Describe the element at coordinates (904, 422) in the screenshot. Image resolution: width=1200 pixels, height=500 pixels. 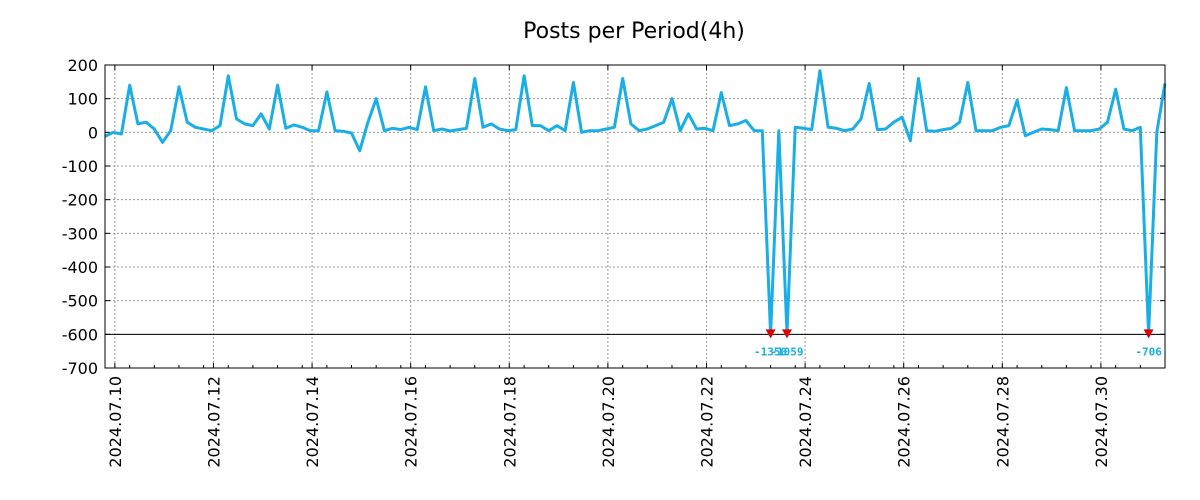
I see `x-tick-label: 2024.07.26` at that location.